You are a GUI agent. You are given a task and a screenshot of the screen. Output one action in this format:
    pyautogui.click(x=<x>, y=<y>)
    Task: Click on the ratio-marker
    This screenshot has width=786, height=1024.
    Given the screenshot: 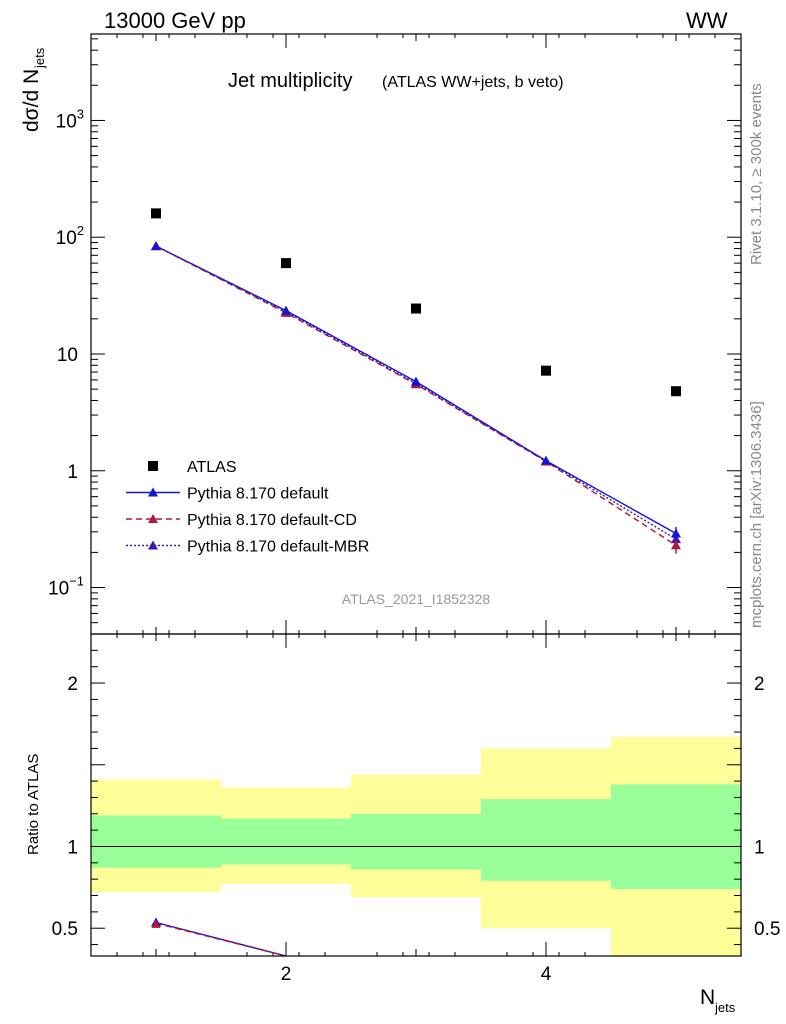 What is the action you would take?
    pyautogui.click(x=156, y=923)
    